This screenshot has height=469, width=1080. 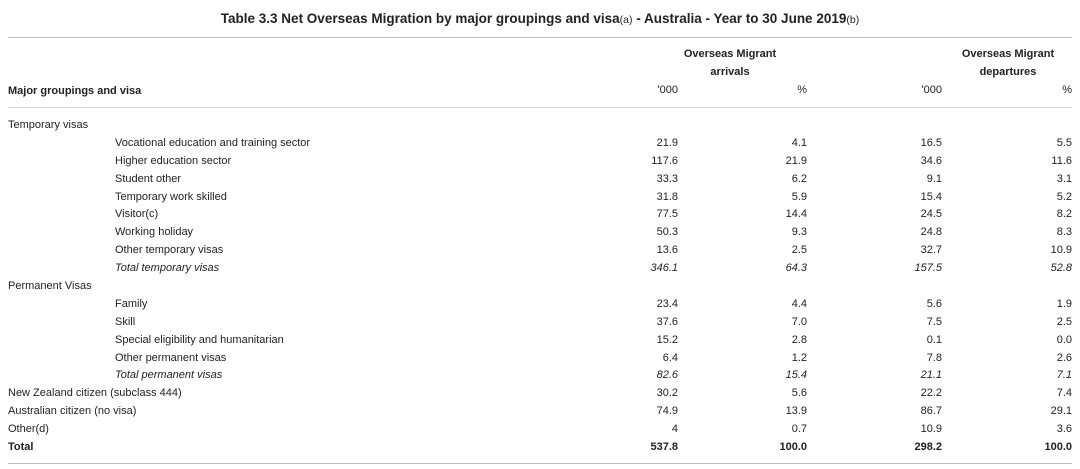 What do you see at coordinates (95, 393) in the screenshot?
I see `row-label: New Zealand citizen (subclass 444)` at bounding box center [95, 393].